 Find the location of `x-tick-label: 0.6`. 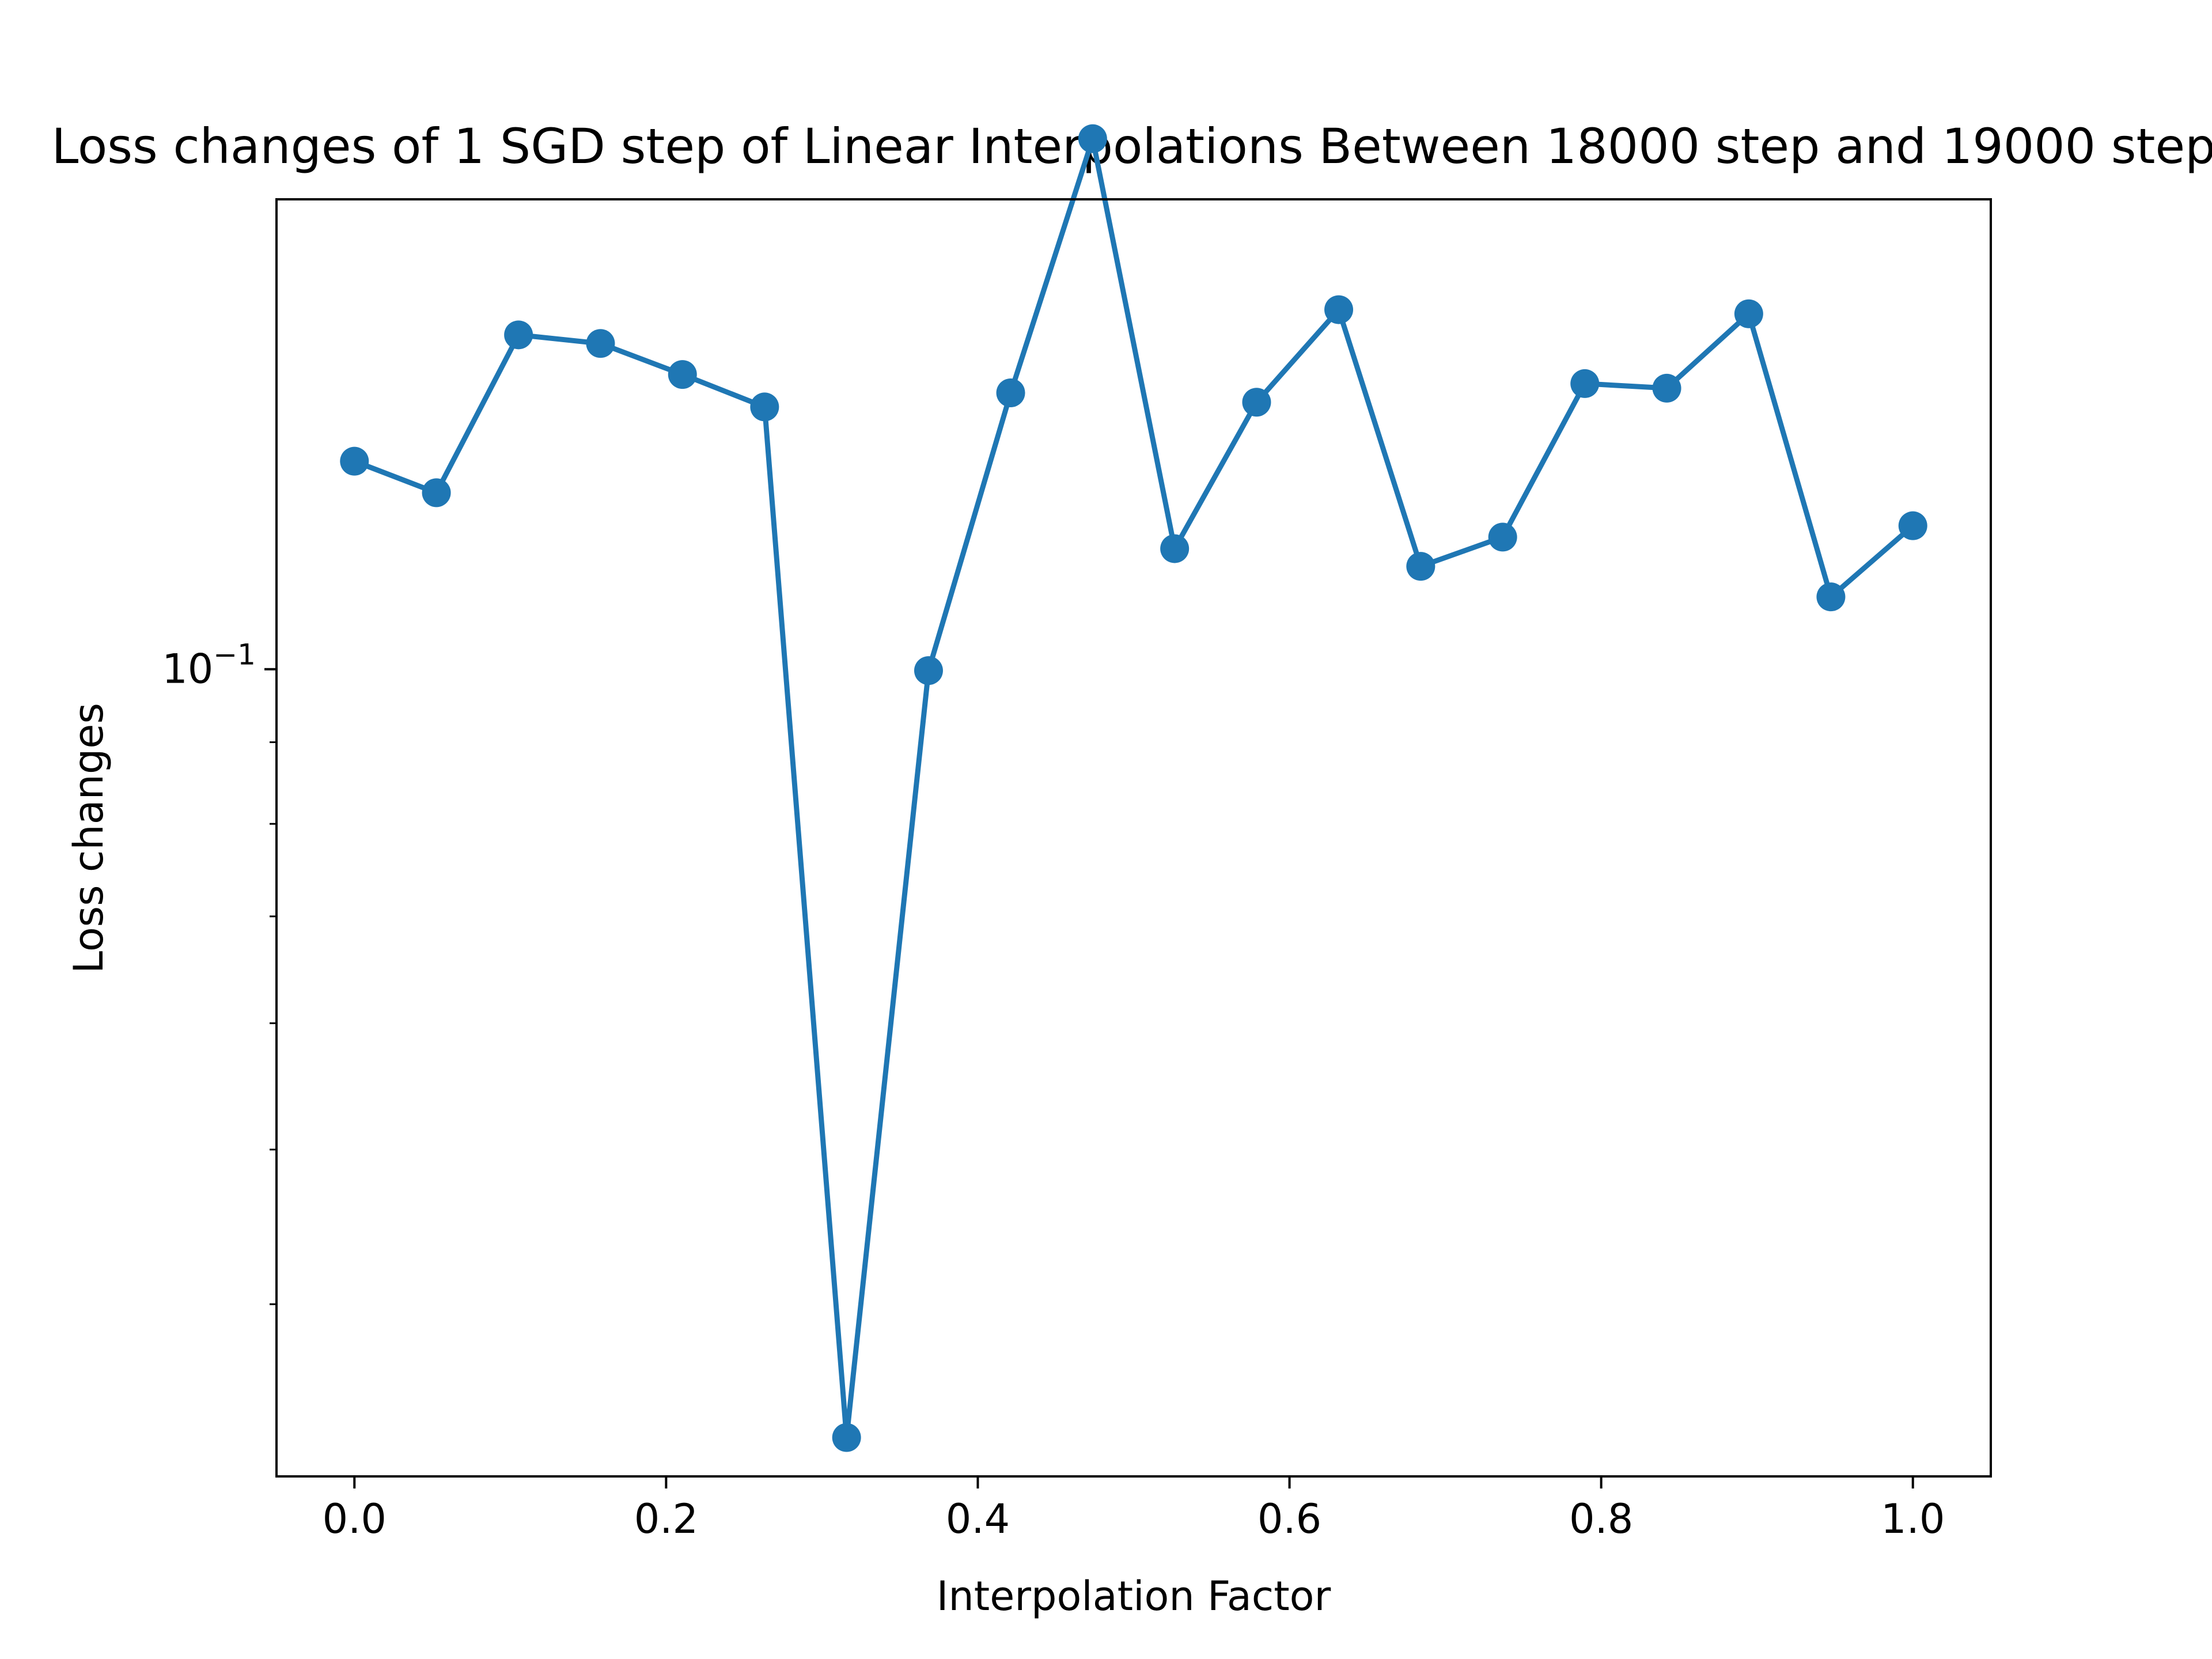

x-tick-label: 0.6 is located at coordinates (1289, 1519).